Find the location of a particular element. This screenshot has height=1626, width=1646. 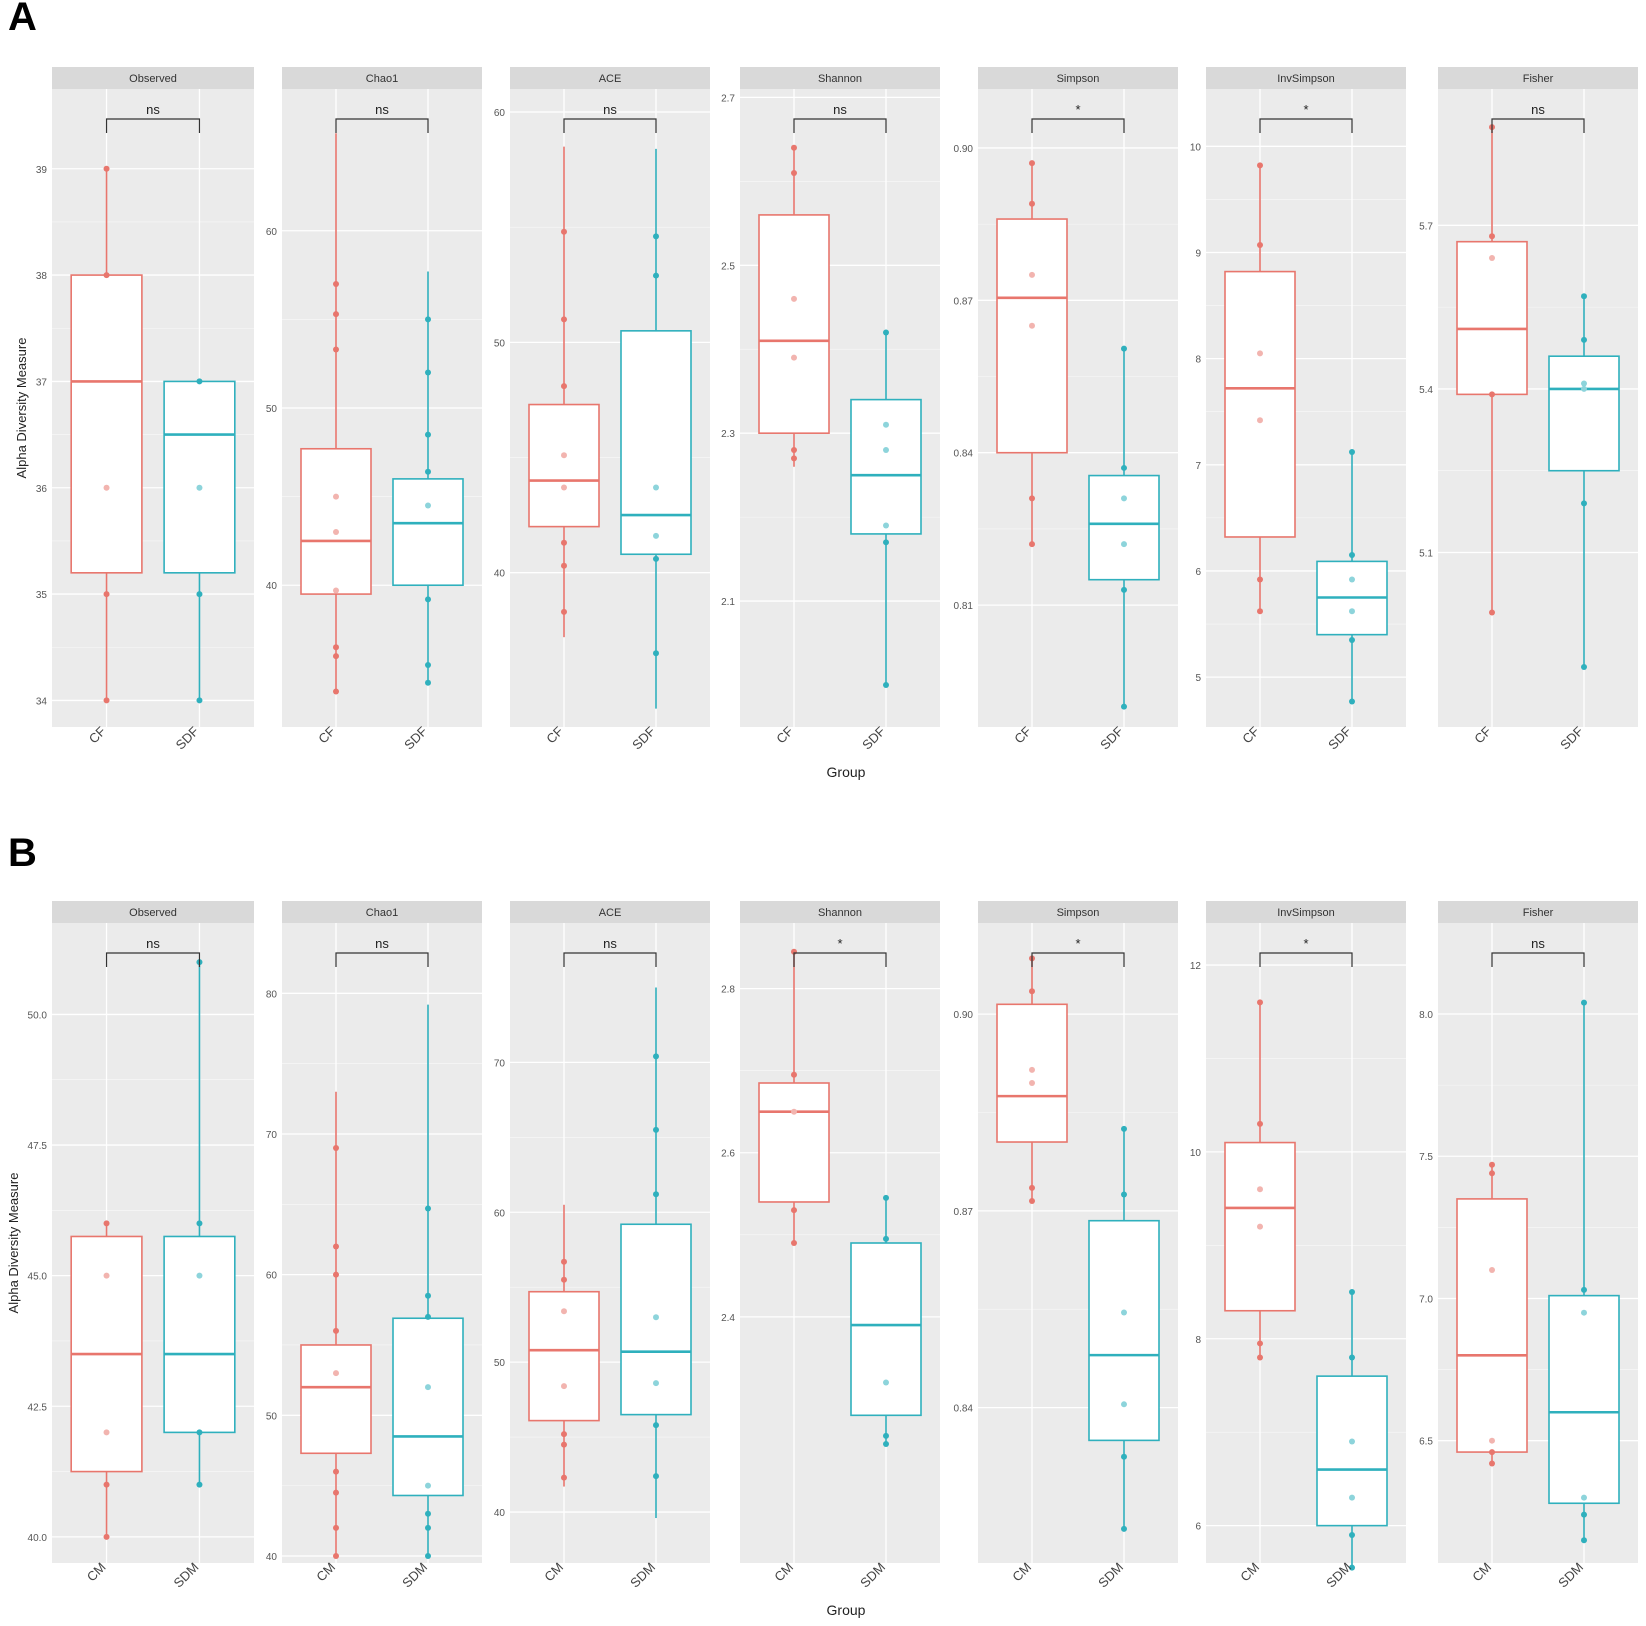

facet-title: Shannon is located at coordinates (840, 913).